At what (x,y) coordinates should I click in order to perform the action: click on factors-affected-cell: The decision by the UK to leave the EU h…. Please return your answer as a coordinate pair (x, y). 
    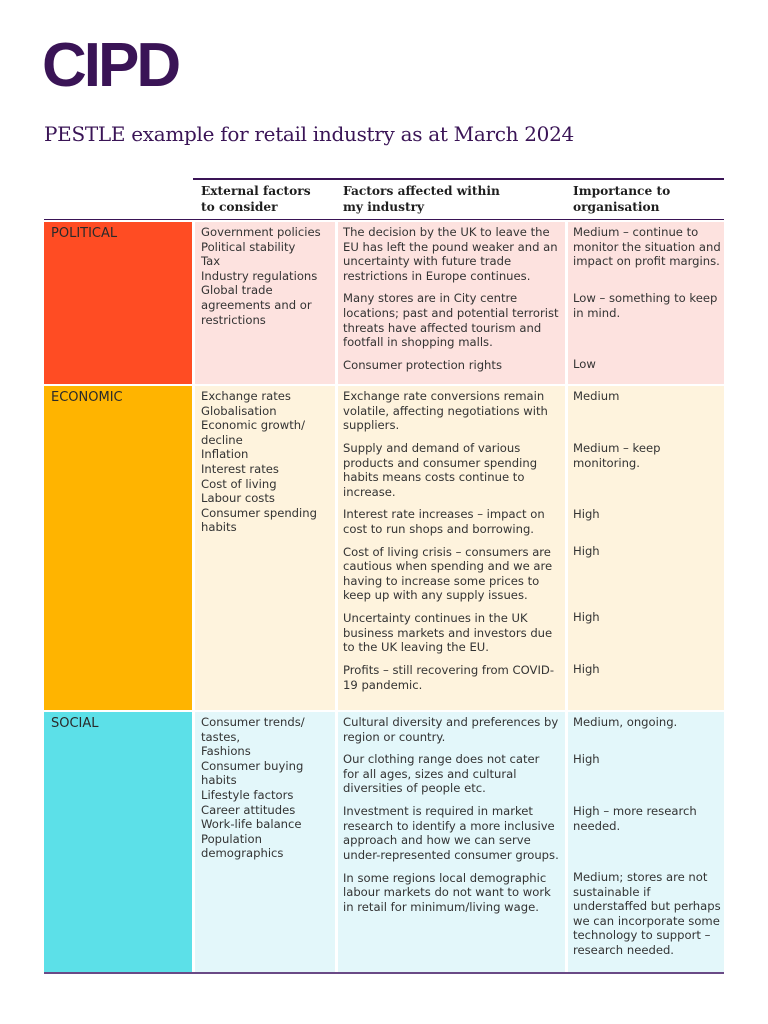
    Looking at the image, I should click on (451, 303).